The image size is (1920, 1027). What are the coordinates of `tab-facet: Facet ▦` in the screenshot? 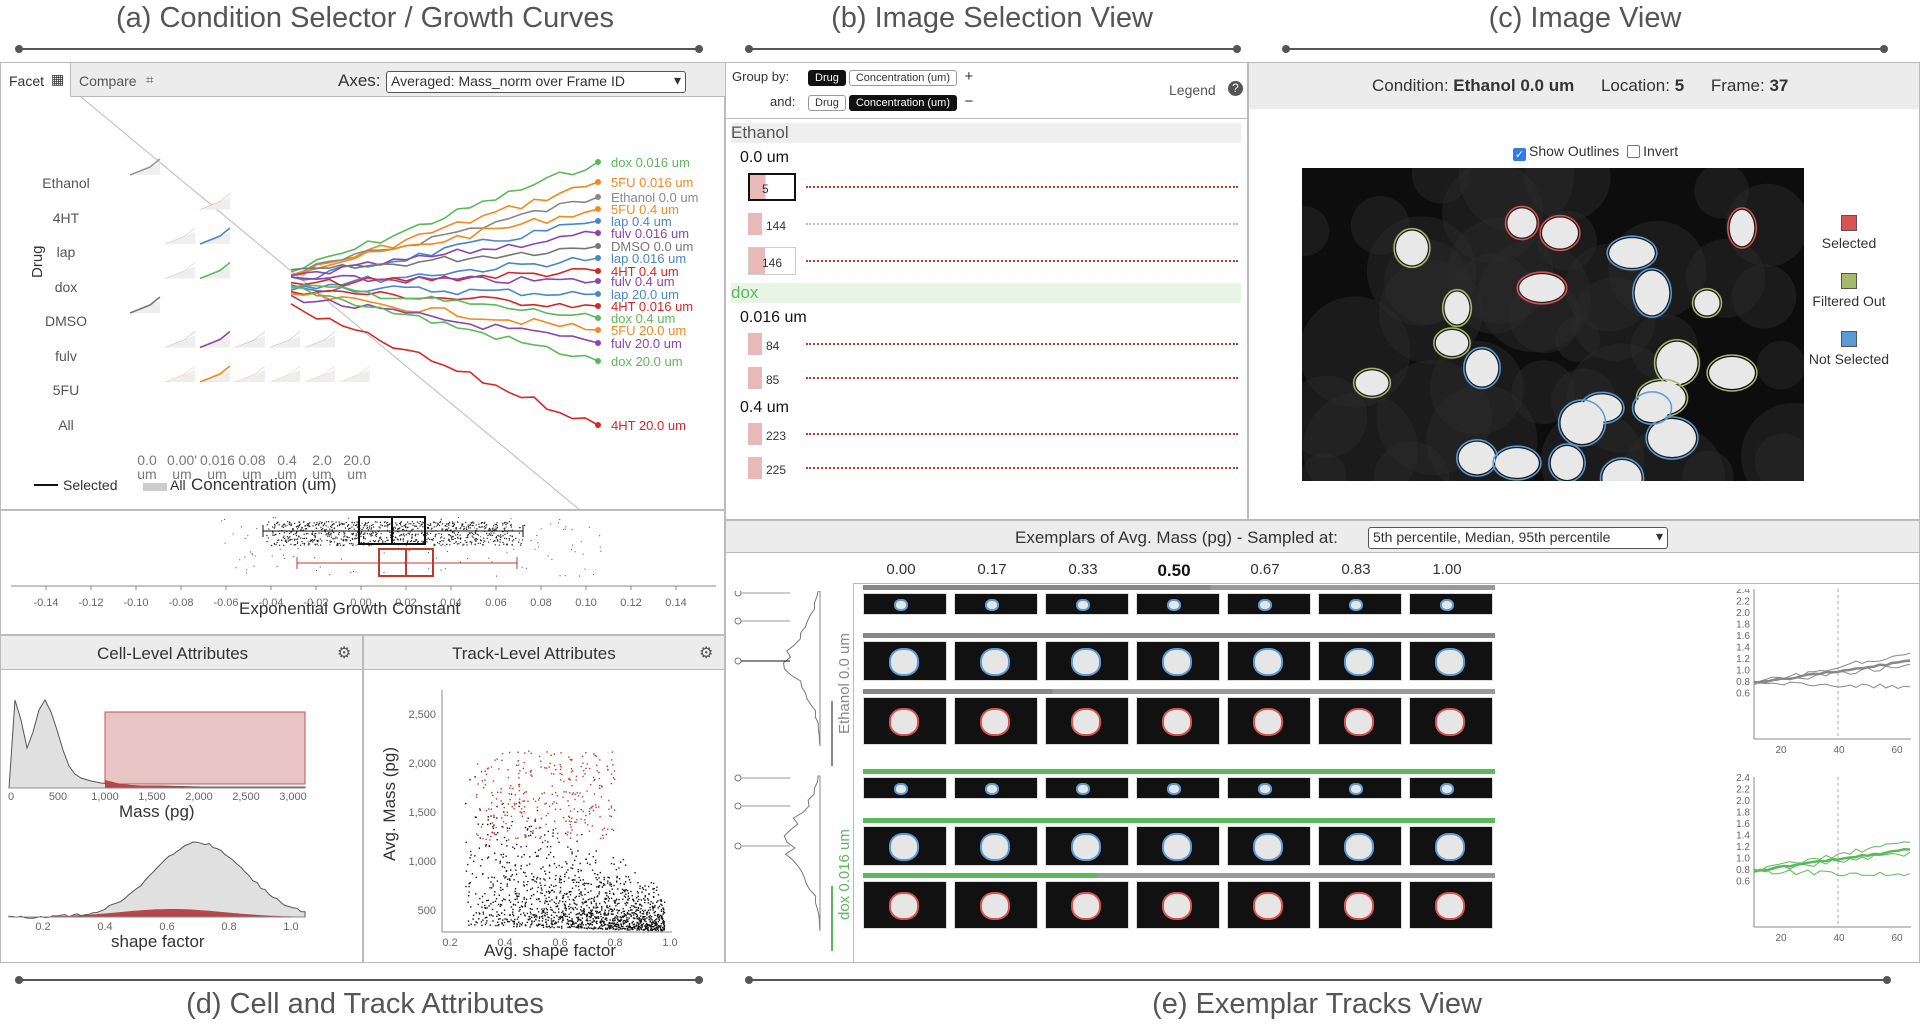 It's located at (36, 80).